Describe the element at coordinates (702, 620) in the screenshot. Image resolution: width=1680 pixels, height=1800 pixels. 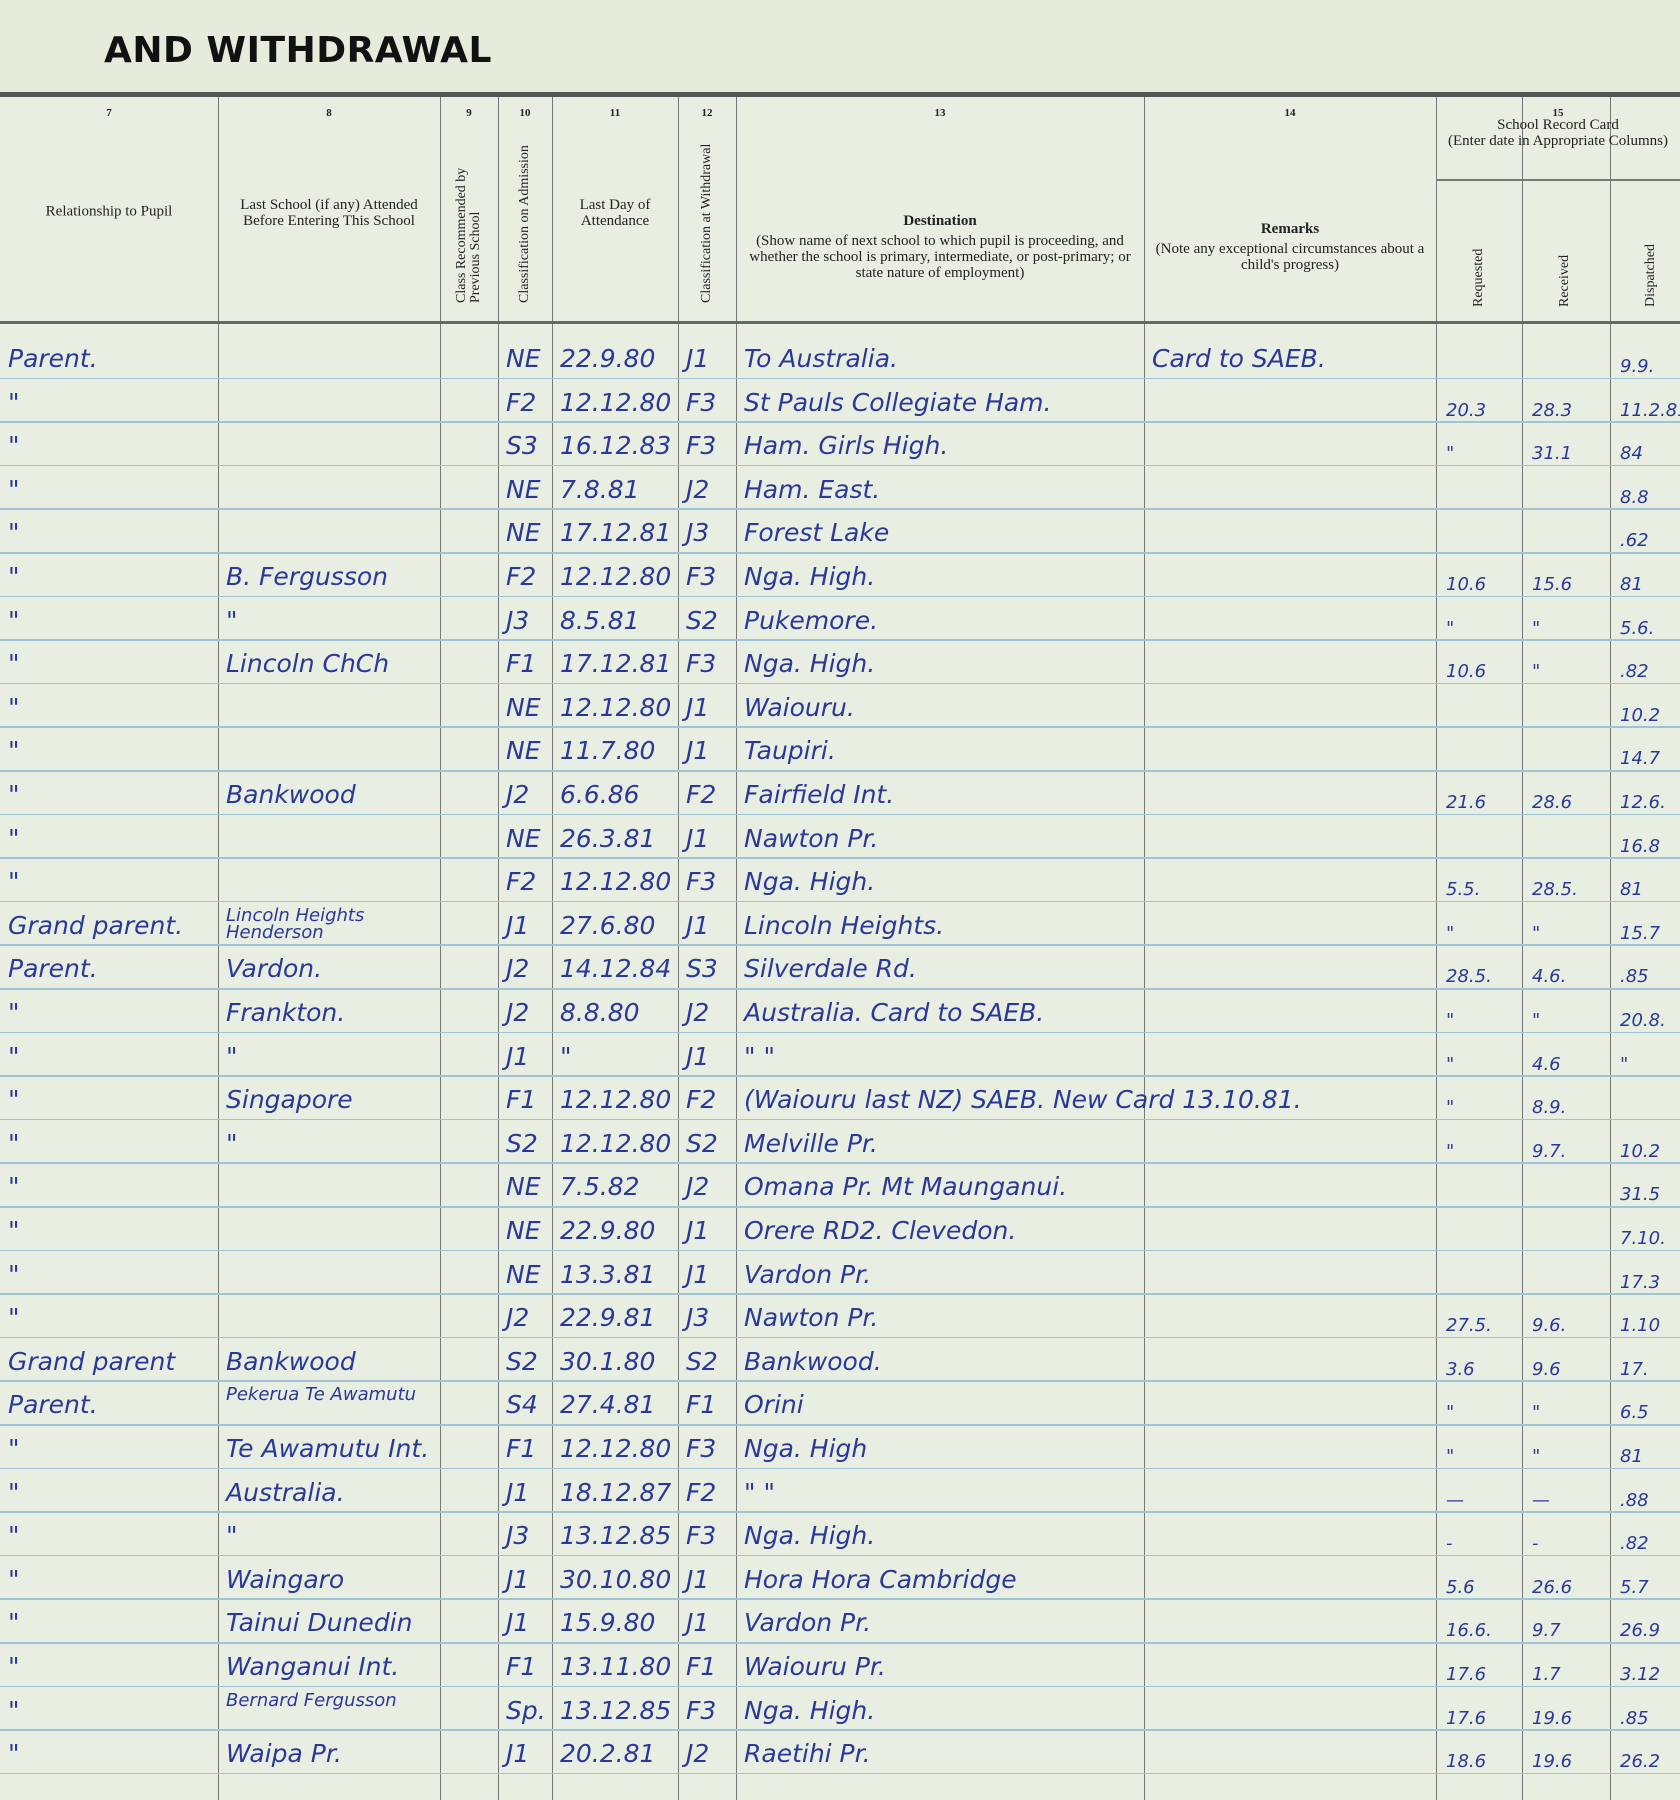
I see `cell-class-withdrawal: S2` at that location.